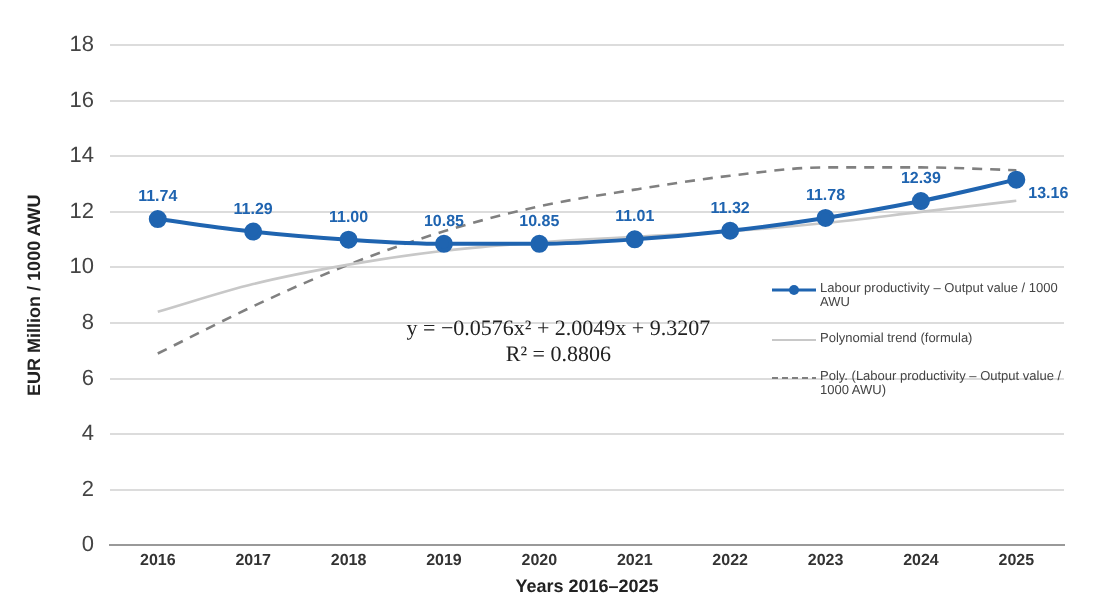  Describe the element at coordinates (82, 45) in the screenshot. I see `y-tick-label: 18` at that location.